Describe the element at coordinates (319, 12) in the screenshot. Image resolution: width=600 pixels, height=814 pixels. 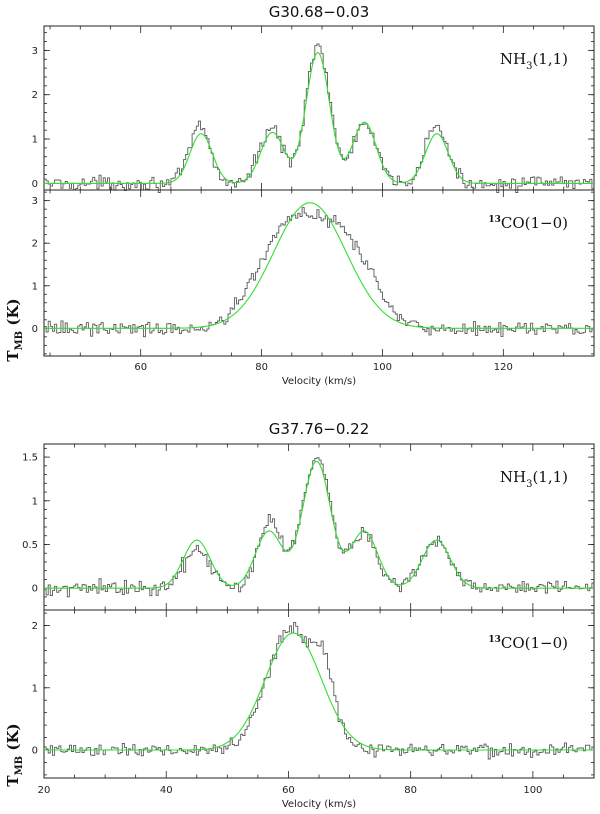
I see `chart-title: G30.68−0.03` at that location.